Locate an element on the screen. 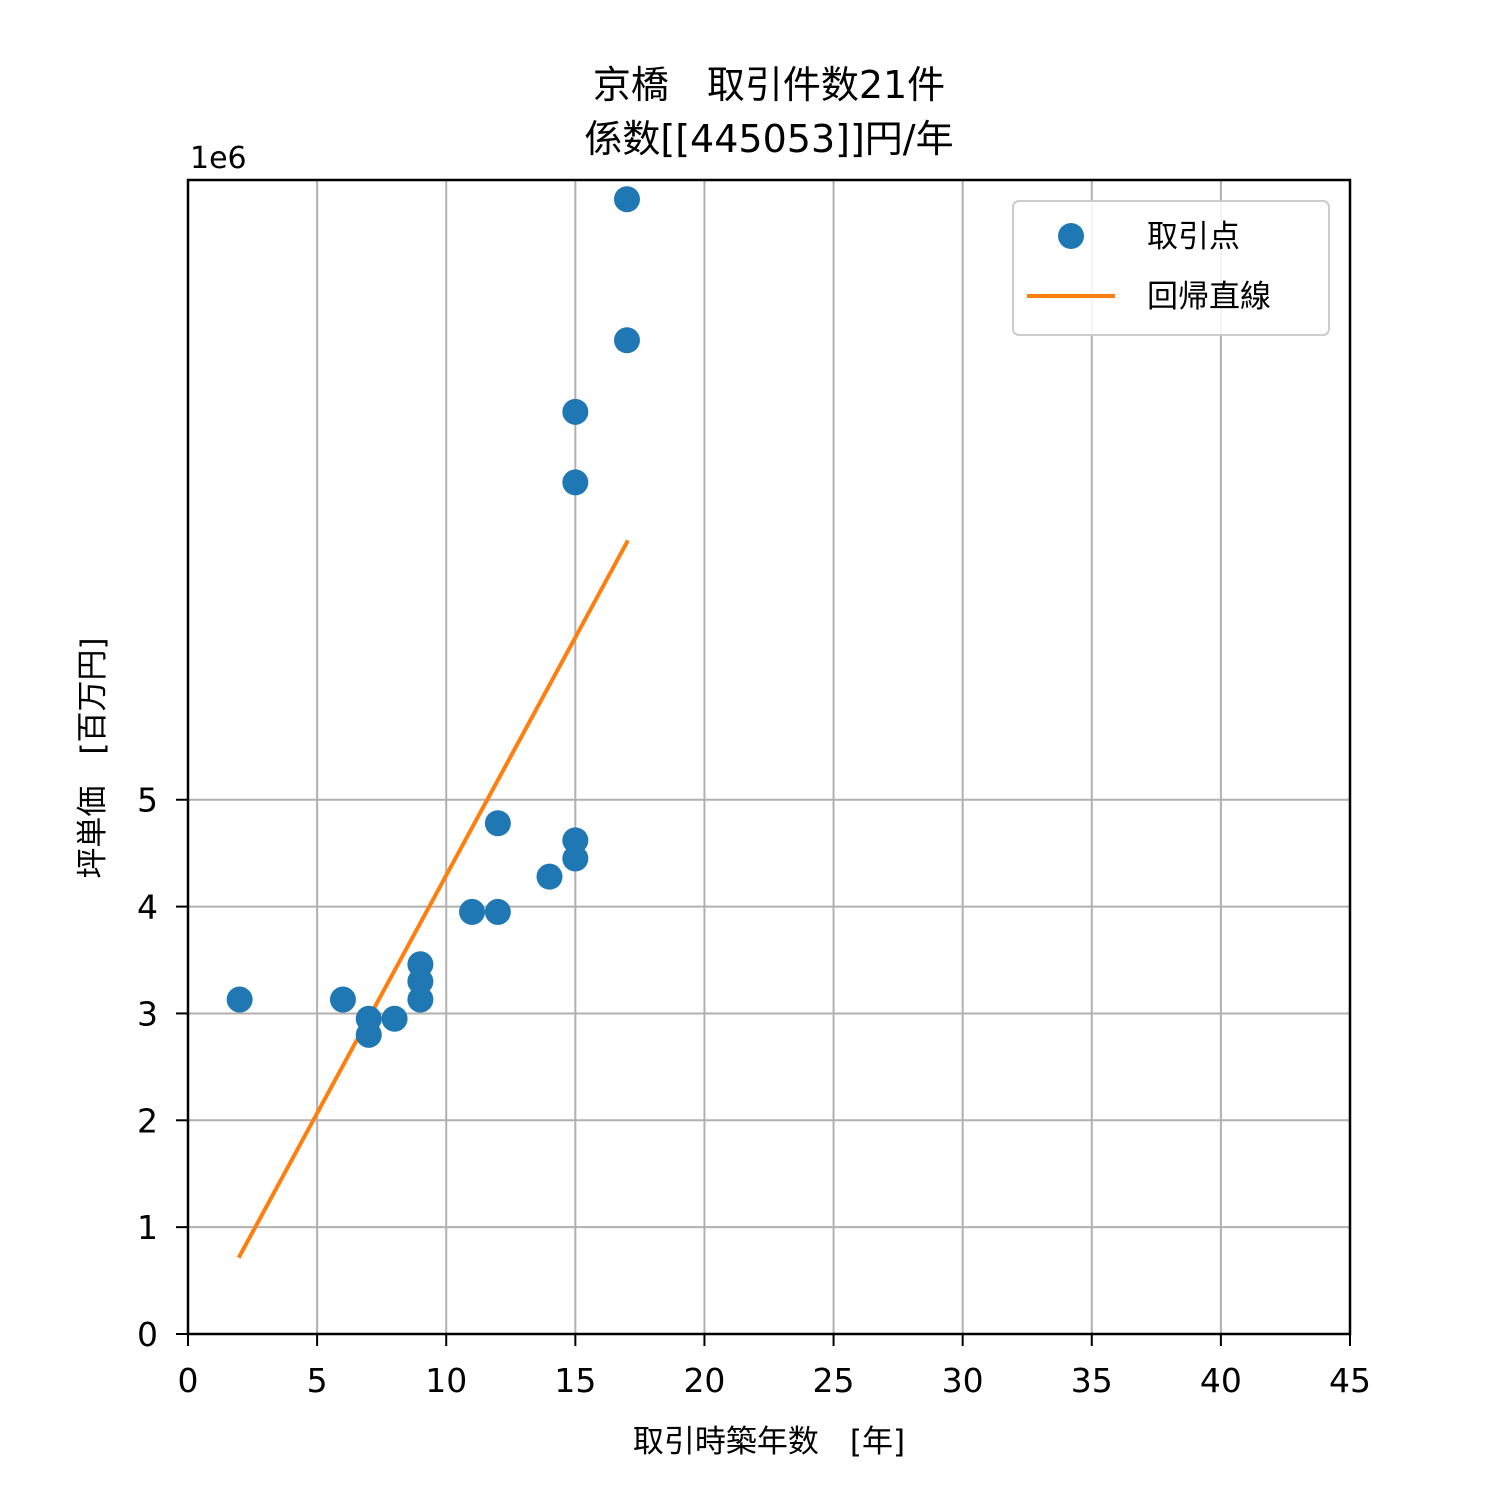  x-axis-label: 取引時築年数 [年] is located at coordinates (769, 1442).